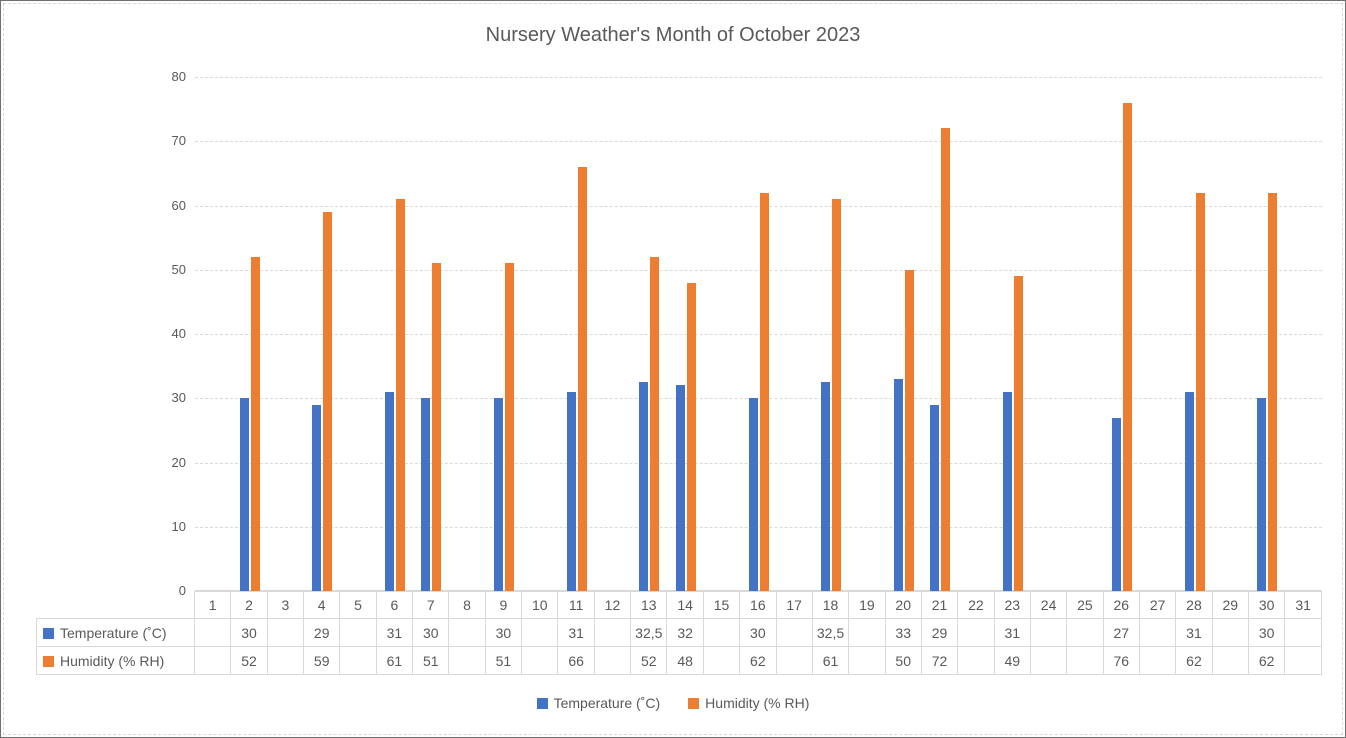 Image resolution: width=1346 pixels, height=738 pixels. I want to click on legend-item-temperature: Temperature (˚C), so click(598, 703).